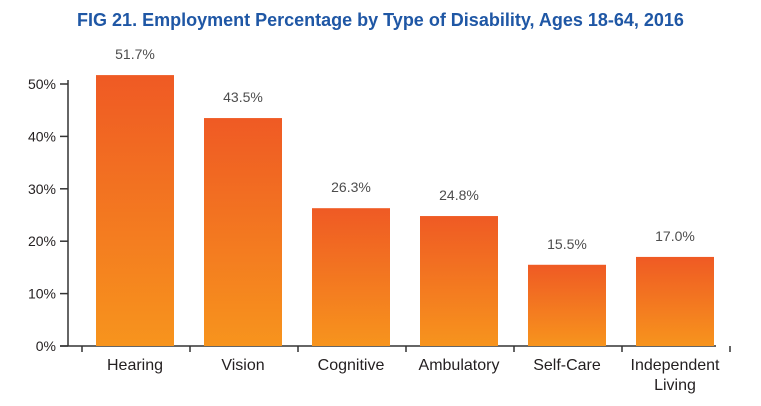 The image size is (761, 406). Describe the element at coordinates (567, 365) in the screenshot. I see `category-label: Self-Care` at that location.